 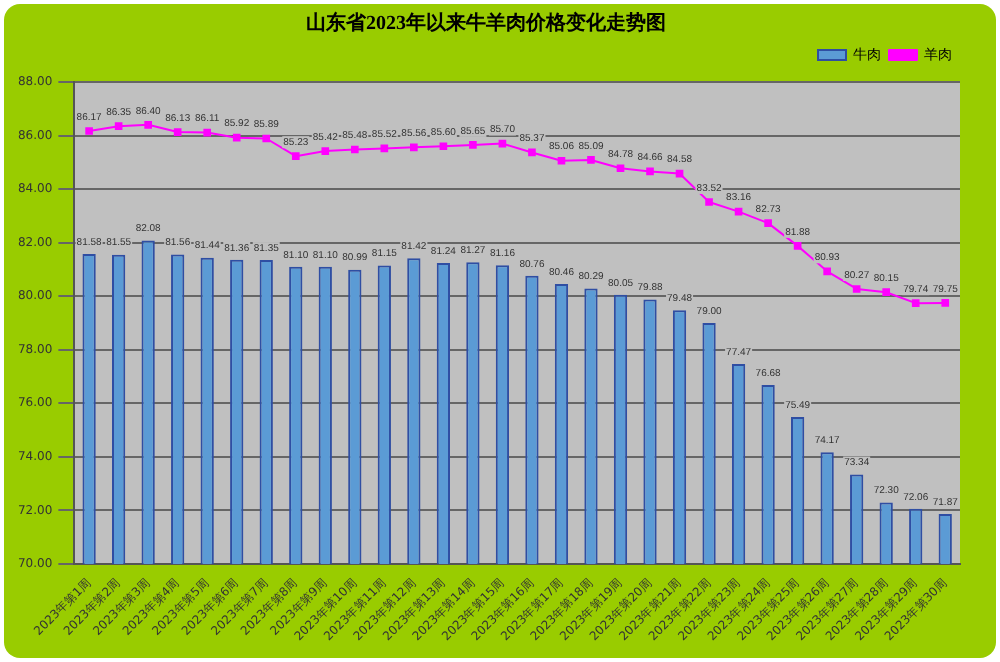 What do you see at coordinates (486, 23) in the screenshot?
I see `chart-title: 山东省2023年以来牛羊肉价格变化走势图` at bounding box center [486, 23].